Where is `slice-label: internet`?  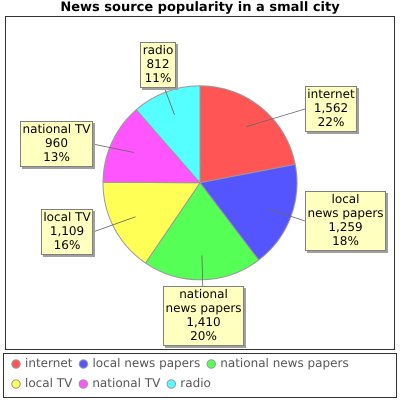
slice-label: internet is located at coordinates (331, 94).